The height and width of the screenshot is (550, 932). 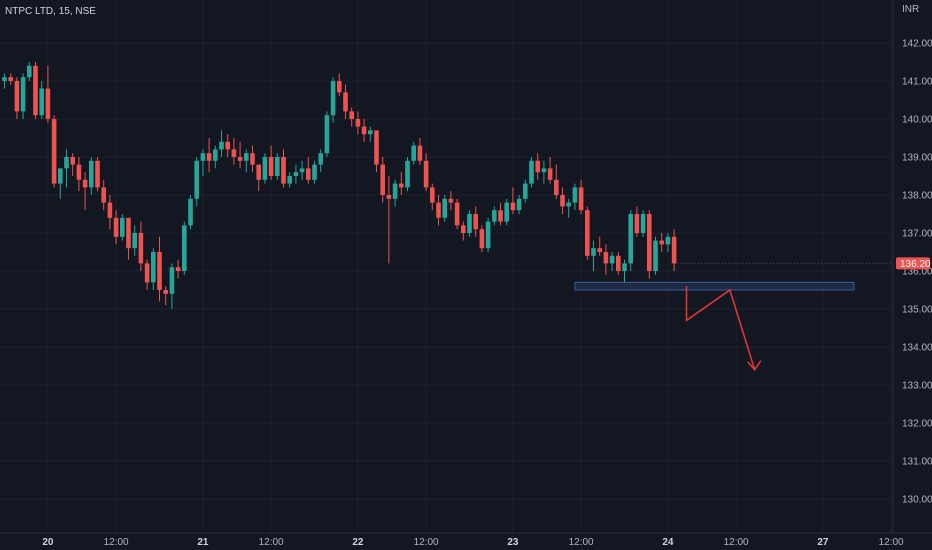 I want to click on x-tick-label: 23, so click(x=513, y=542).